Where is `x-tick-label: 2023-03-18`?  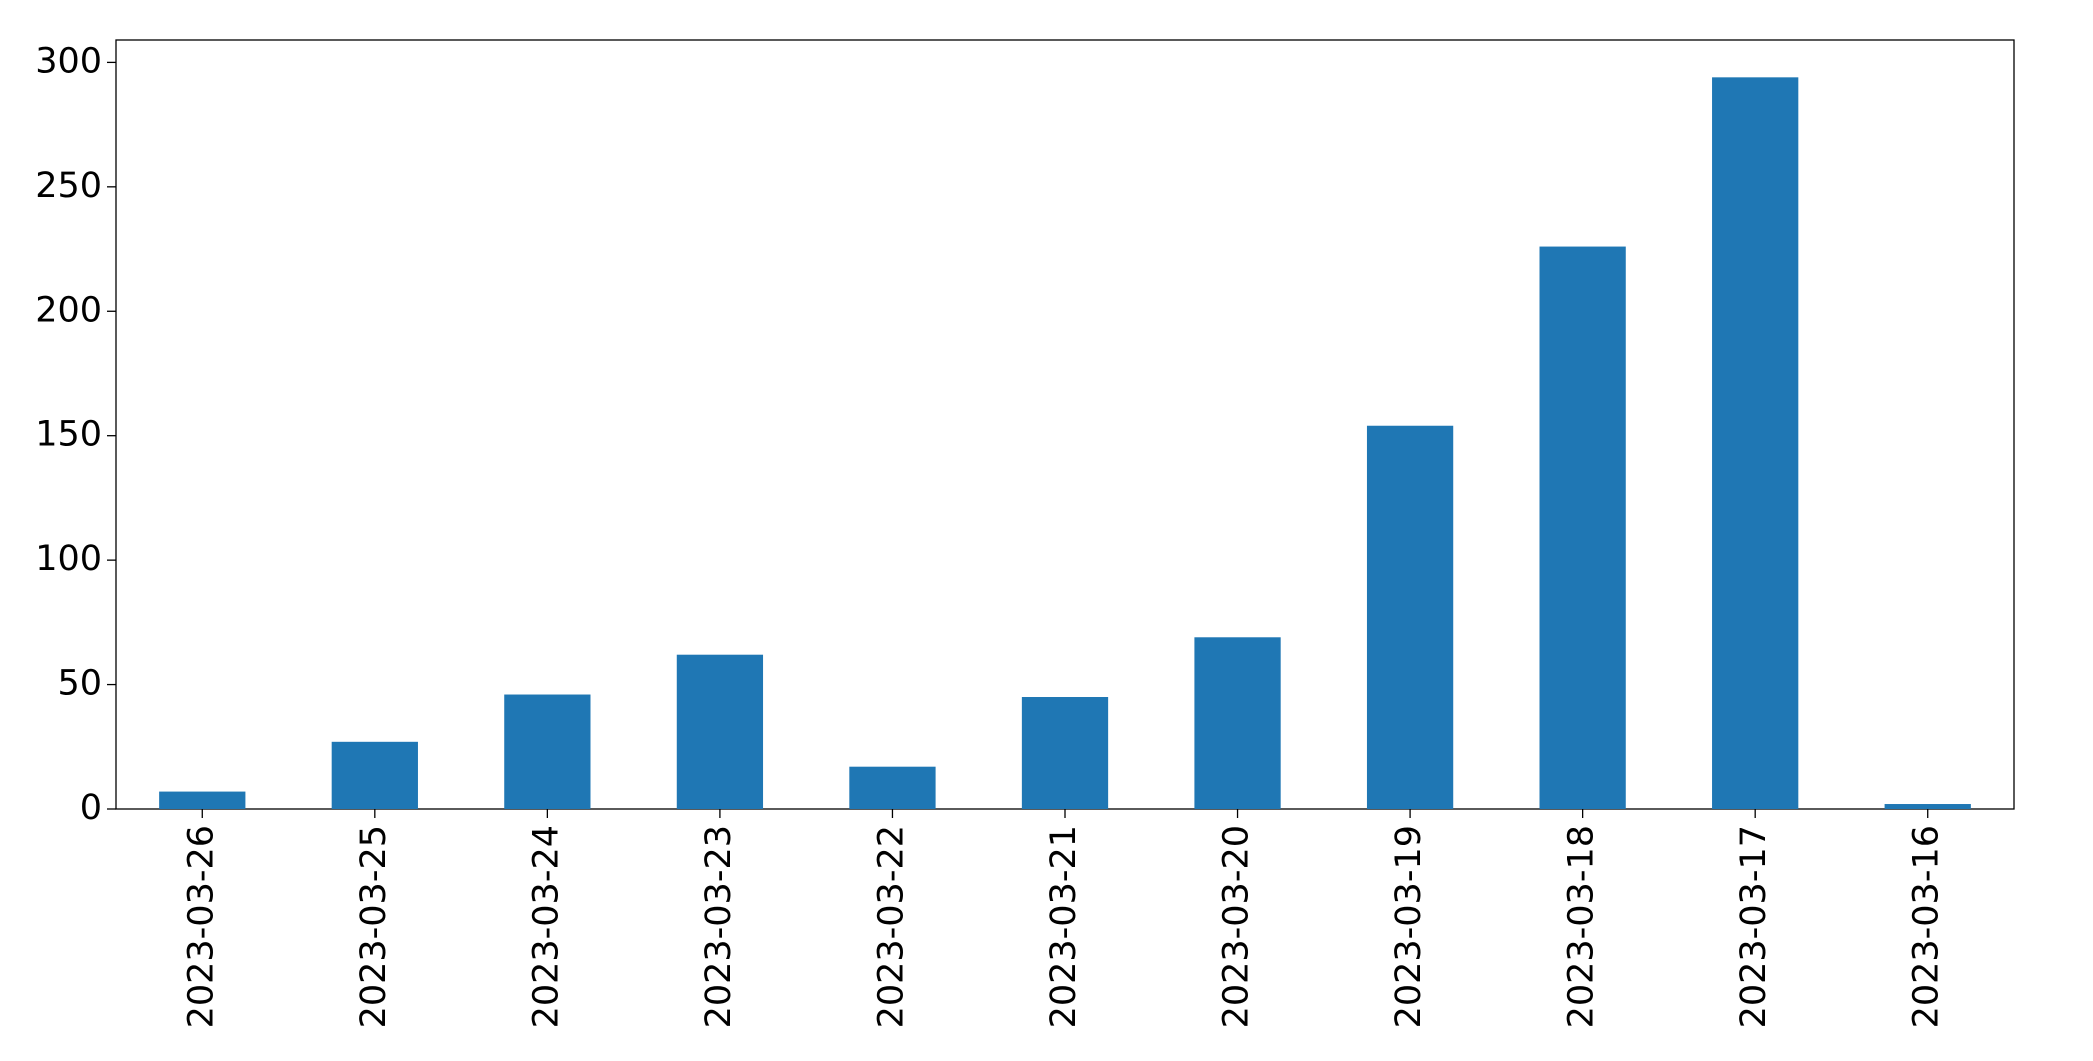
x-tick-label: 2023-03-18 is located at coordinates (1582, 926).